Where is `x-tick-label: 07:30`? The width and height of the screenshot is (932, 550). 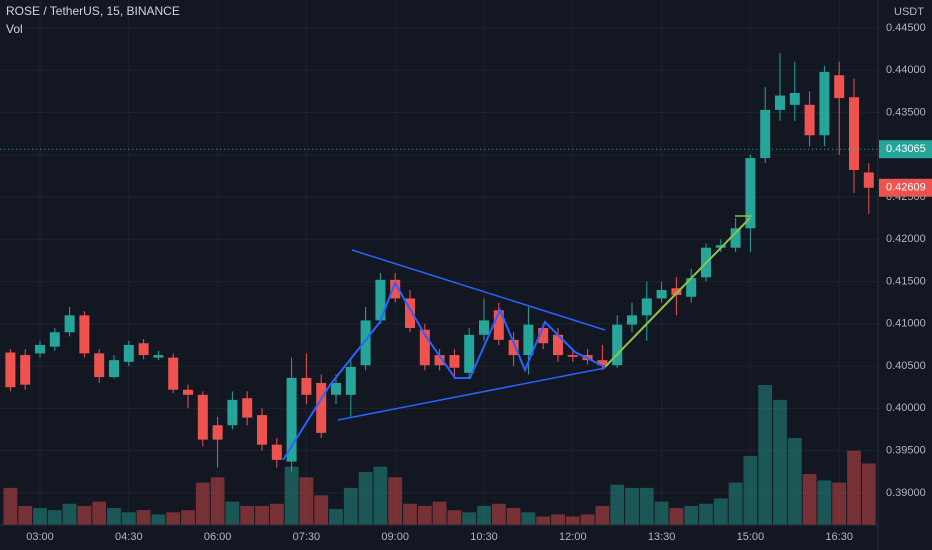 x-tick-label: 07:30 is located at coordinates (307, 537).